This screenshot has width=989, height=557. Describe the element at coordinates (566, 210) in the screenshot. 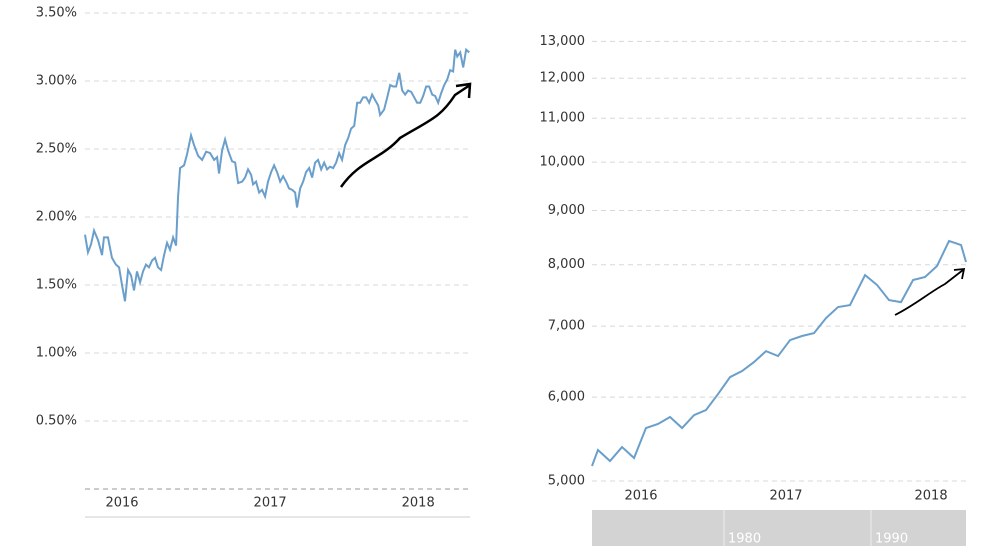

I see `y-tick-label: 9,000` at that location.